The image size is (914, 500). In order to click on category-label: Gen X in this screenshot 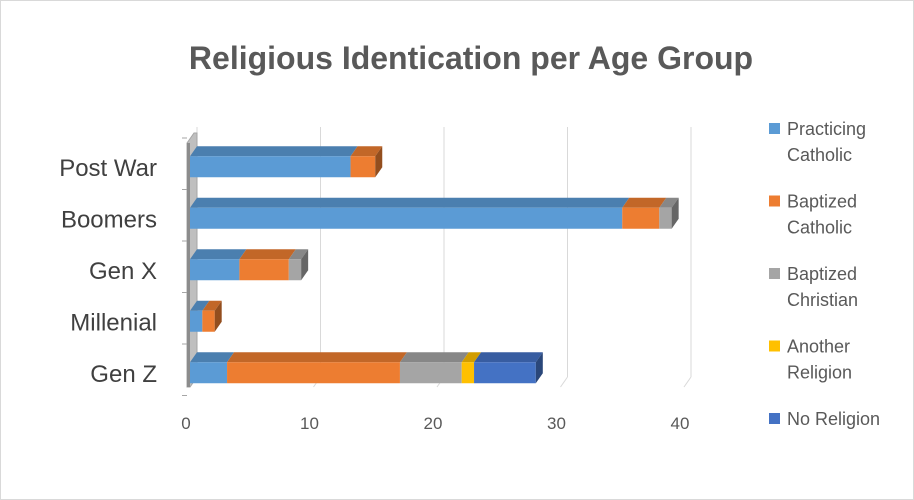, I will do `click(123, 271)`.